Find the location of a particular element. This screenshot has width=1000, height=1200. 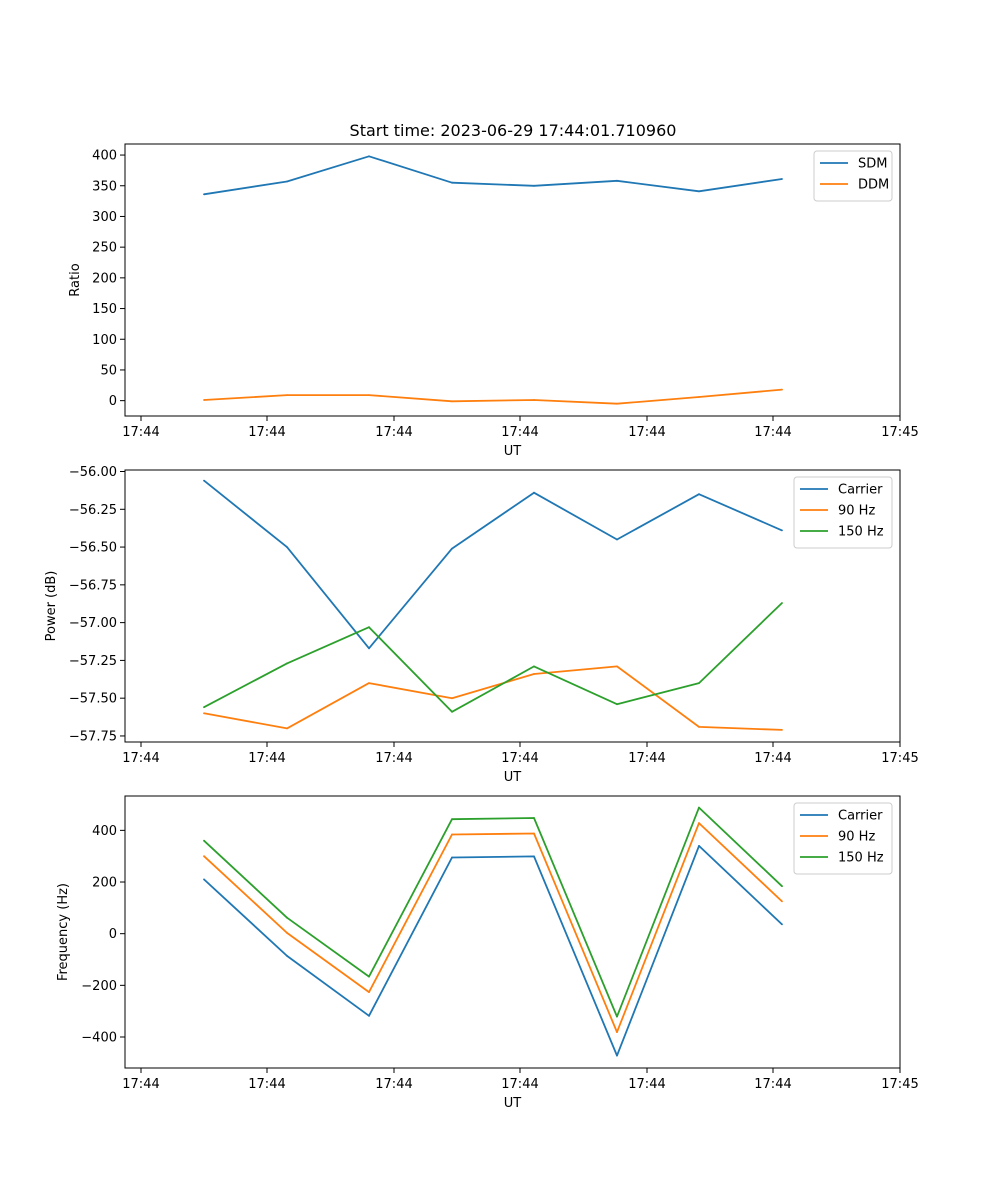

y-axis-label: Frequency (Hz) is located at coordinates (63, 932).